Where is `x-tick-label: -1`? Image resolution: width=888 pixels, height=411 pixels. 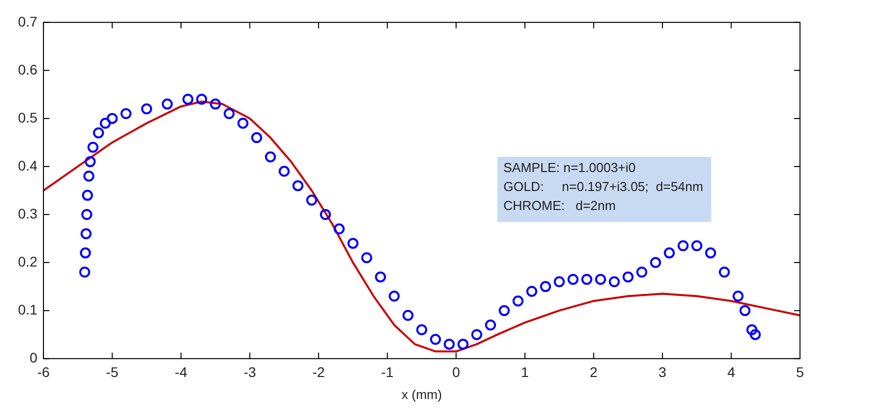
x-tick-label: -1 is located at coordinates (387, 372).